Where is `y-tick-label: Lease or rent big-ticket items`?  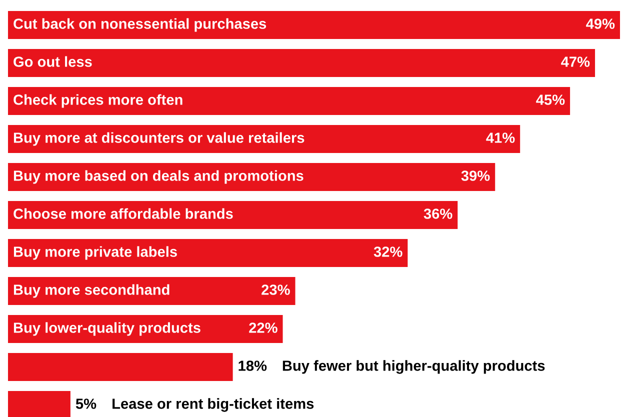
y-tick-label: Lease or rent big-ticket items is located at coordinates (213, 405).